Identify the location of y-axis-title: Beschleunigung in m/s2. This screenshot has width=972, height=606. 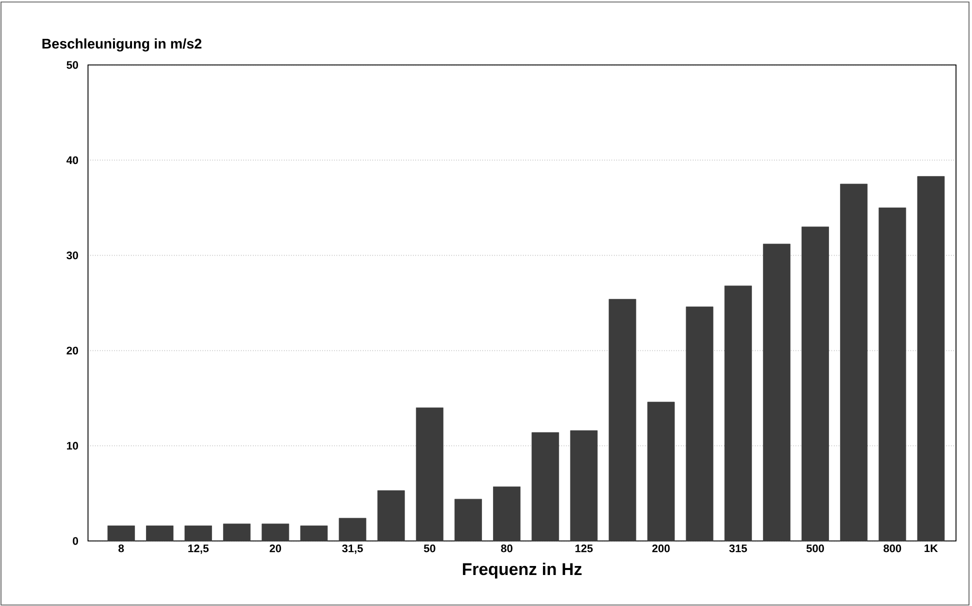
(122, 45).